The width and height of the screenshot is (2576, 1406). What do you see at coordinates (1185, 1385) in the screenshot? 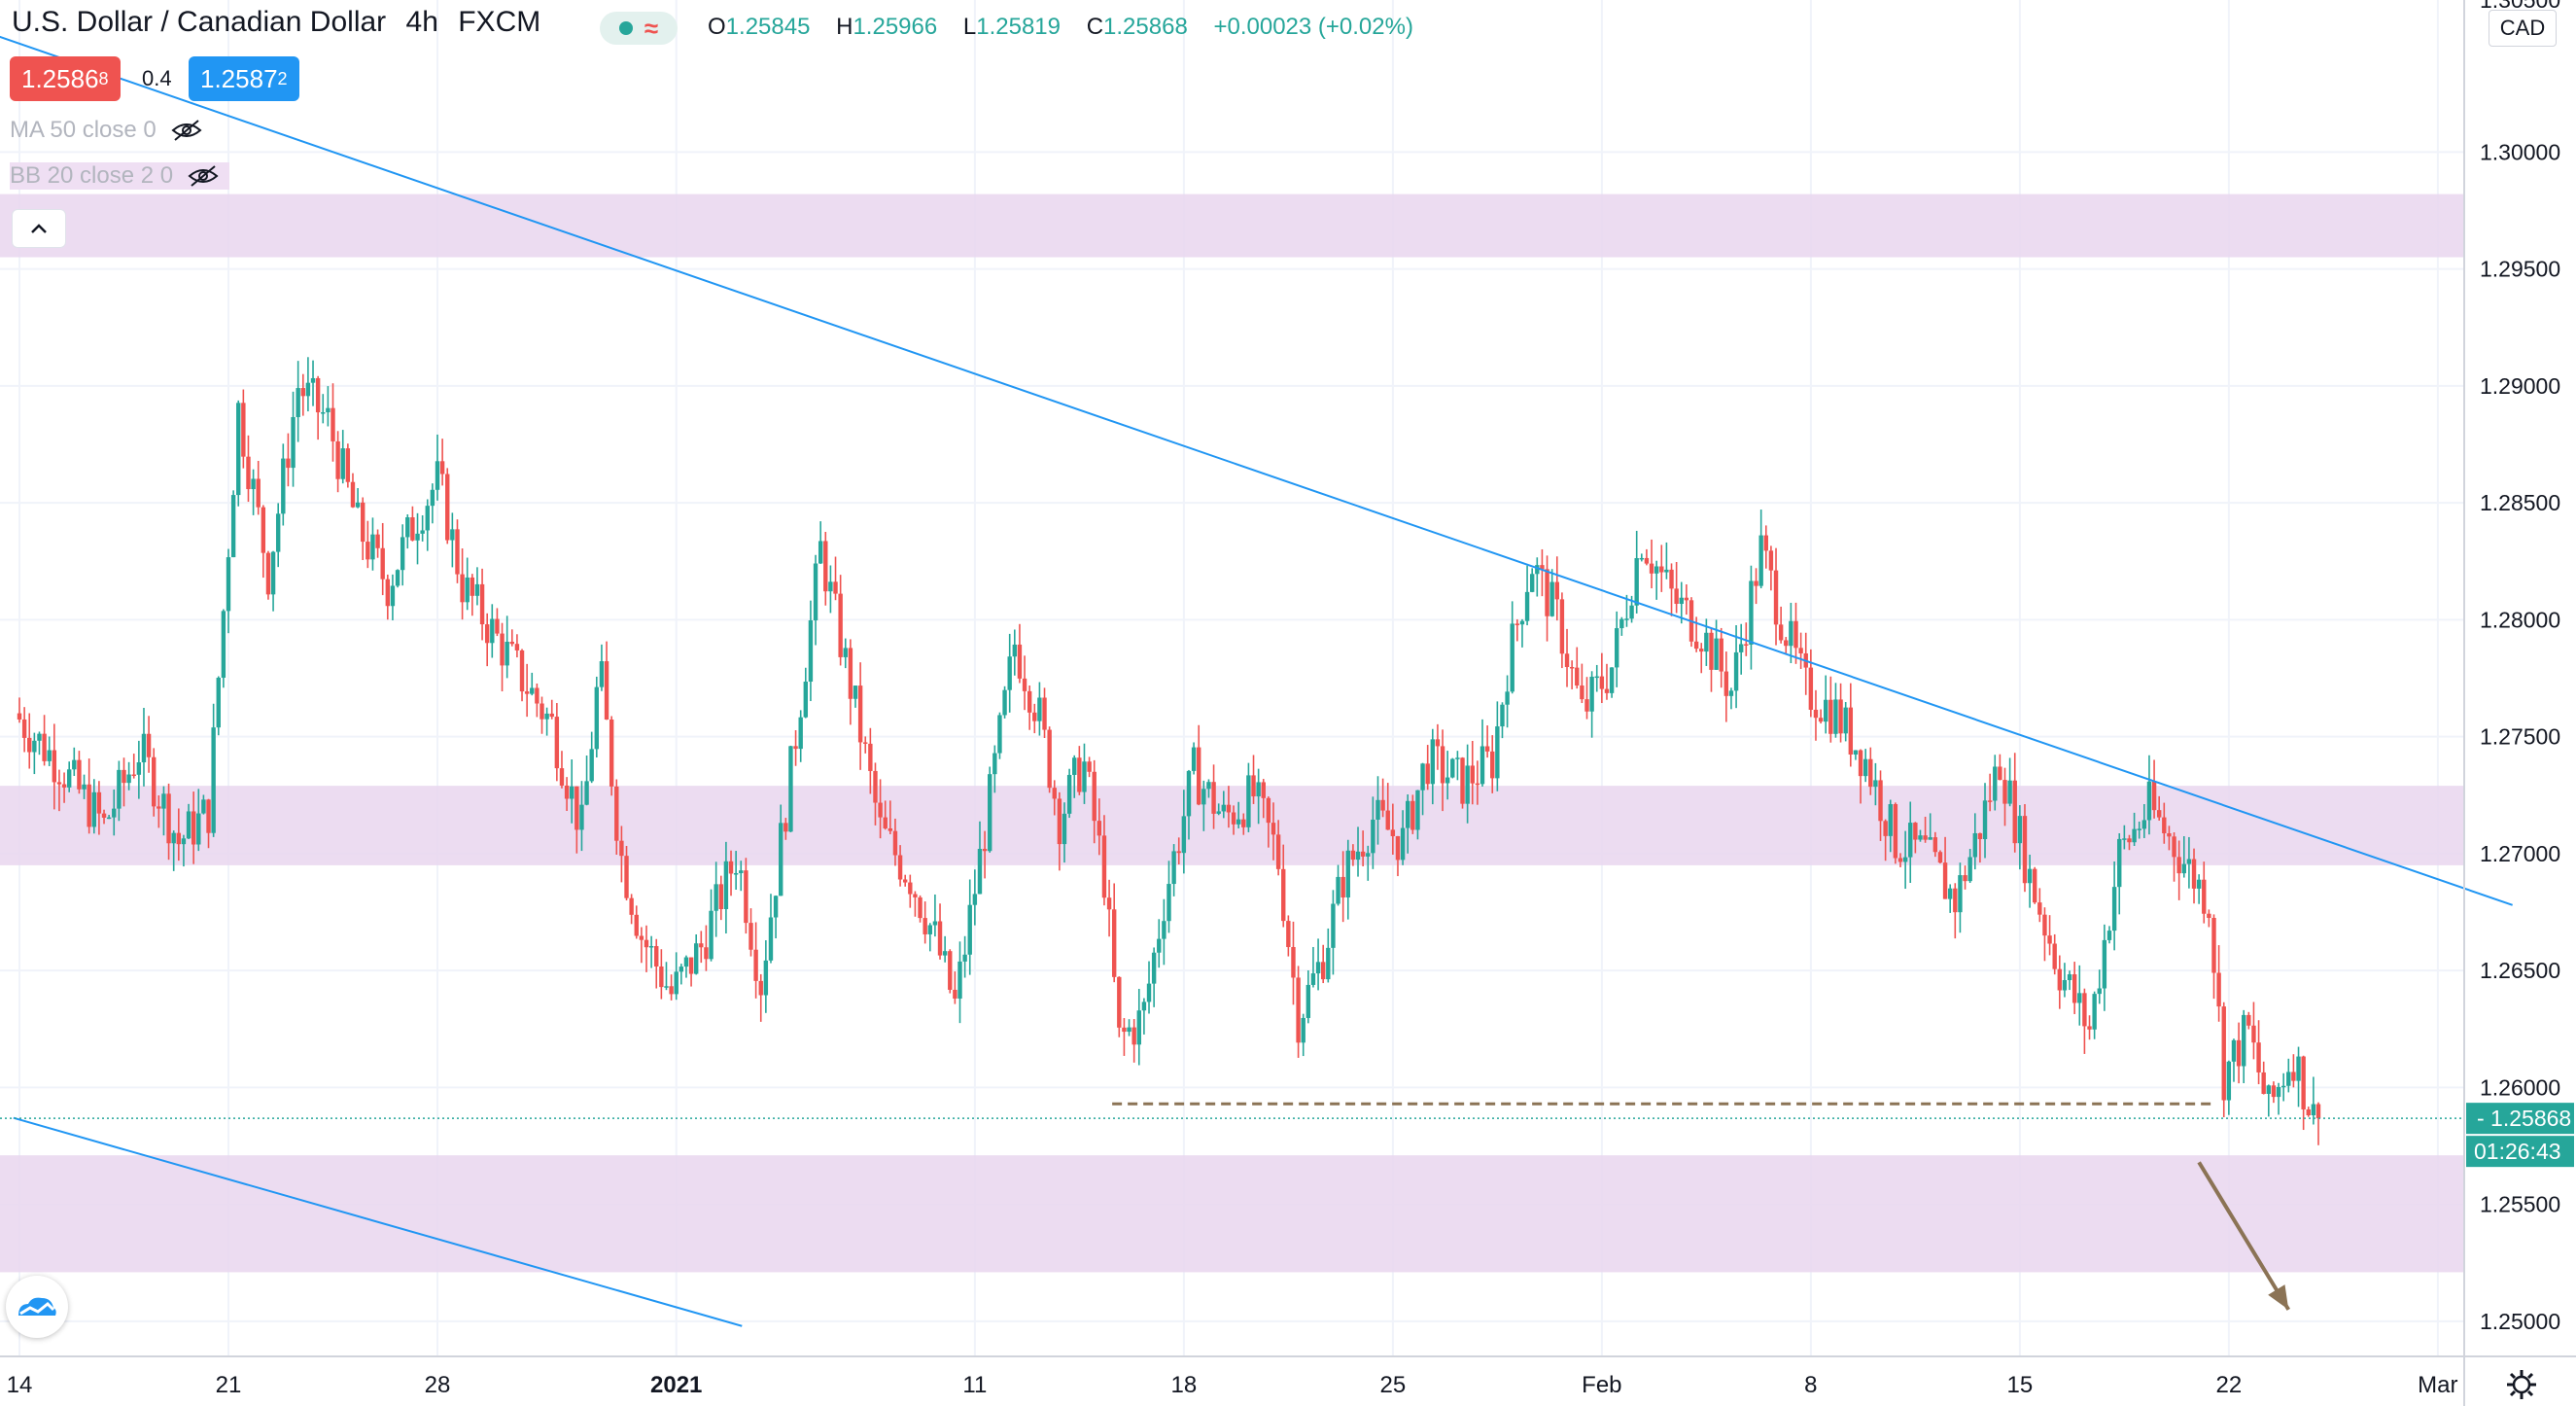
I see `time-tick-label: 18` at bounding box center [1185, 1385].